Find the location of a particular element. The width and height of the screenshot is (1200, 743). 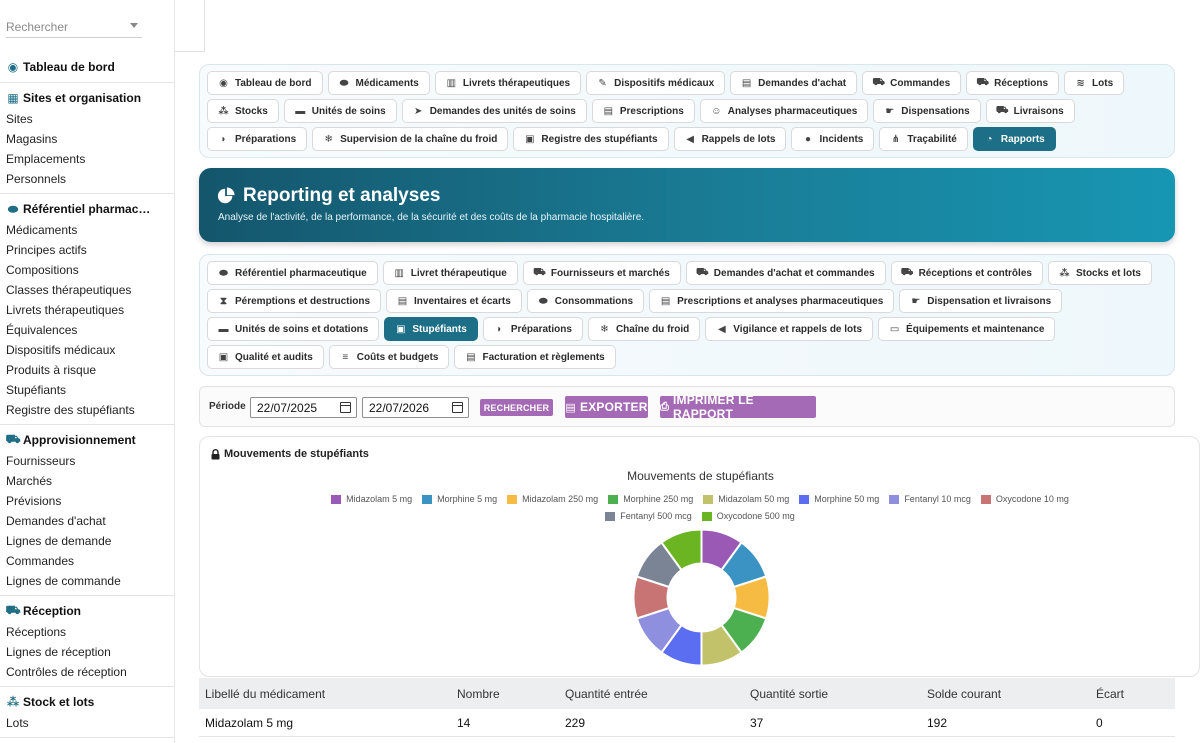

legend-item: Oxycodone 10 mg is located at coordinates (1024, 499).